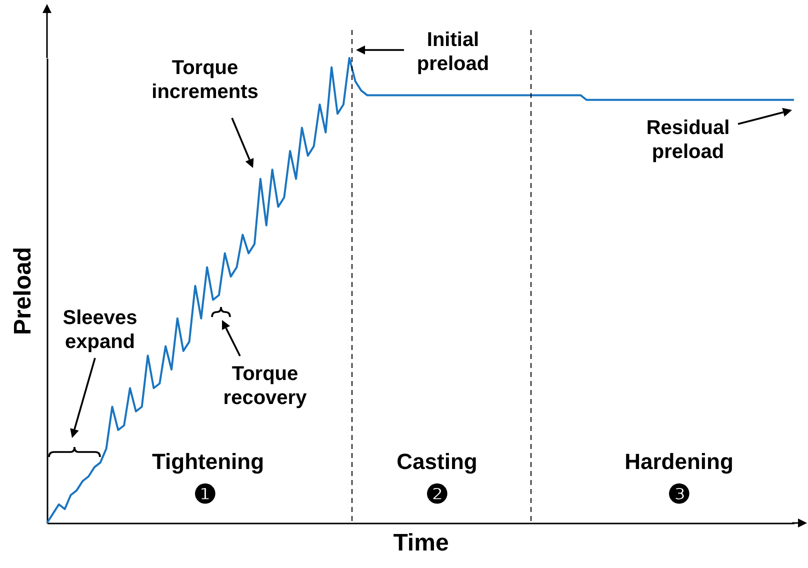 This screenshot has width=808, height=568. I want to click on annotation: Hardening, so click(679, 461).